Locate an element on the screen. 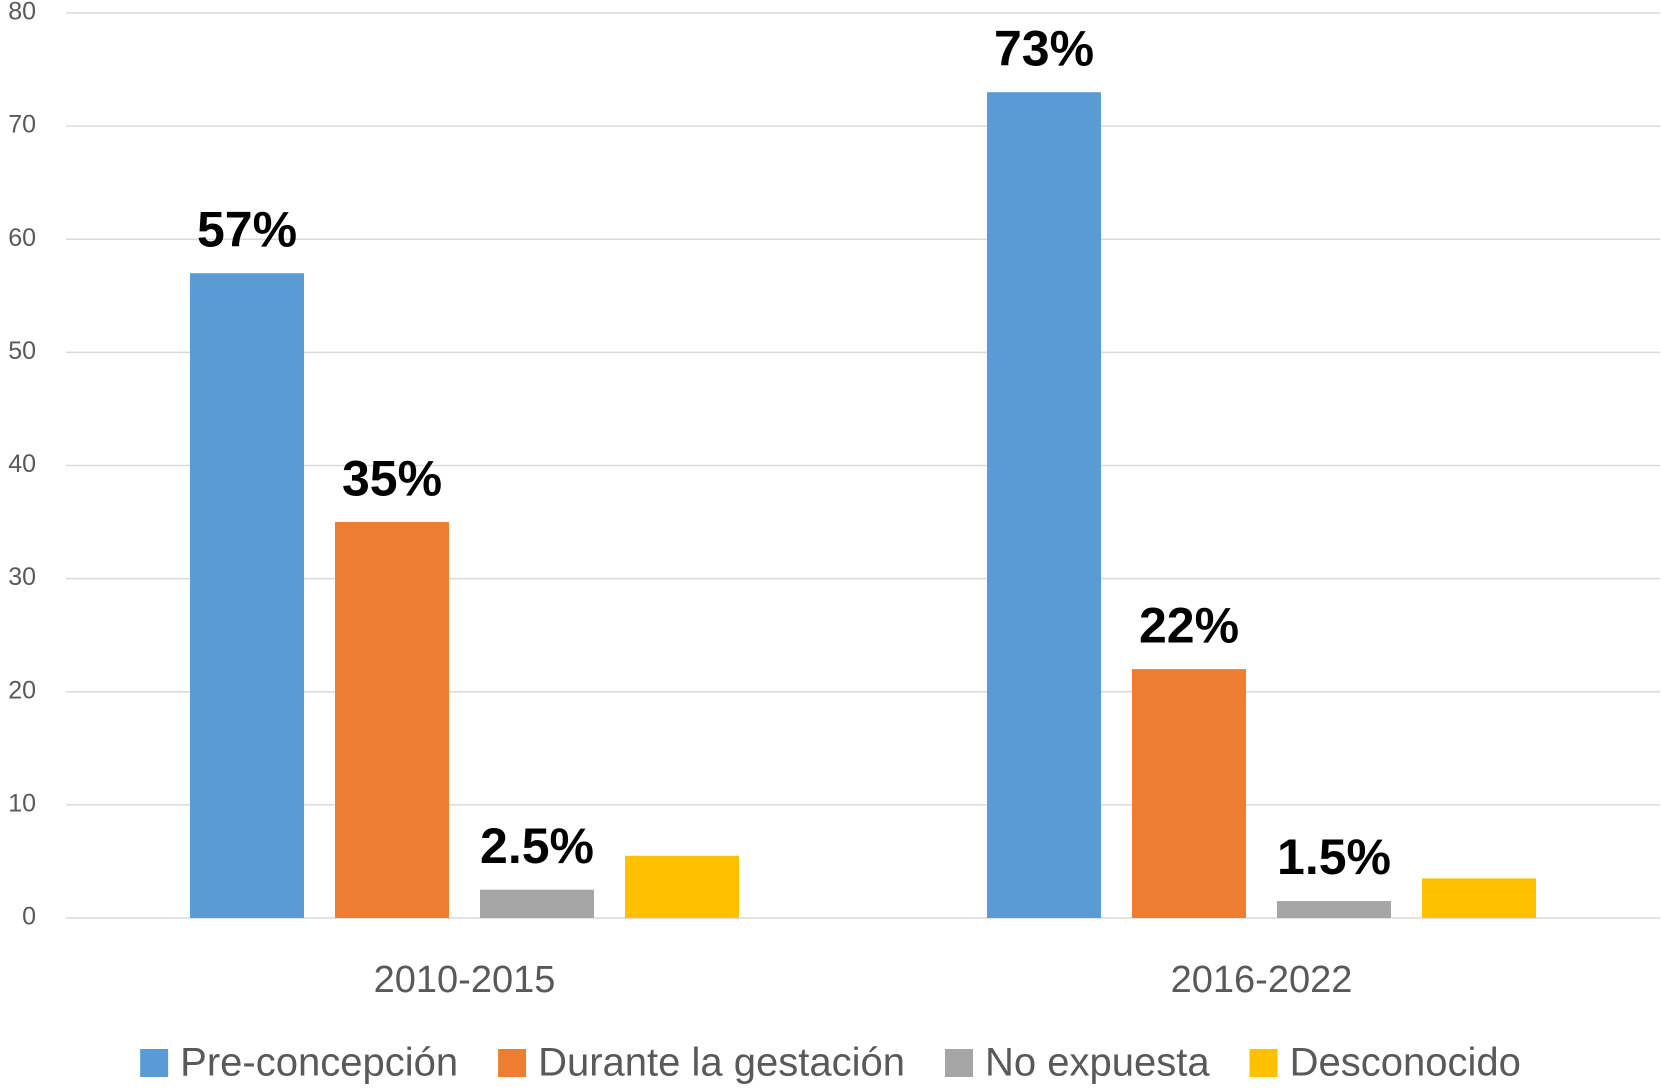  y-tick-label: 80 is located at coordinates (22, 13).